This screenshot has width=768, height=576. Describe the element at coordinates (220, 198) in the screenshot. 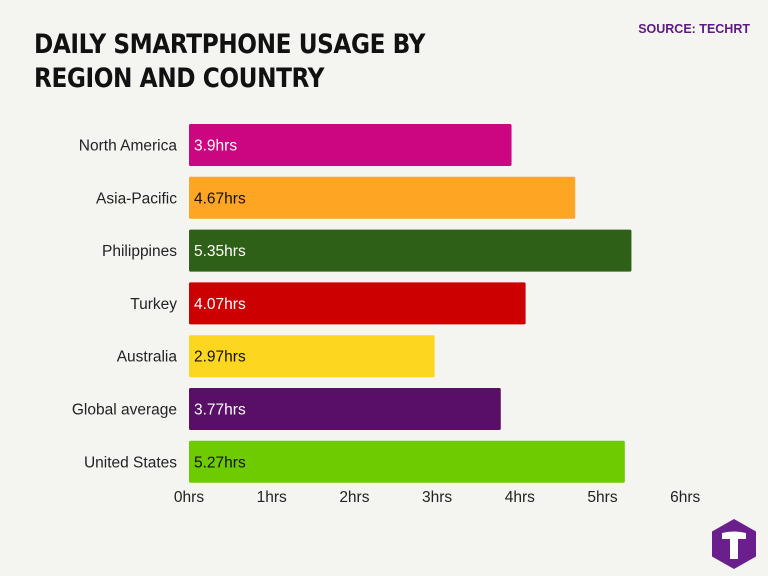

I see `value-label: 4.67hrs` at that location.